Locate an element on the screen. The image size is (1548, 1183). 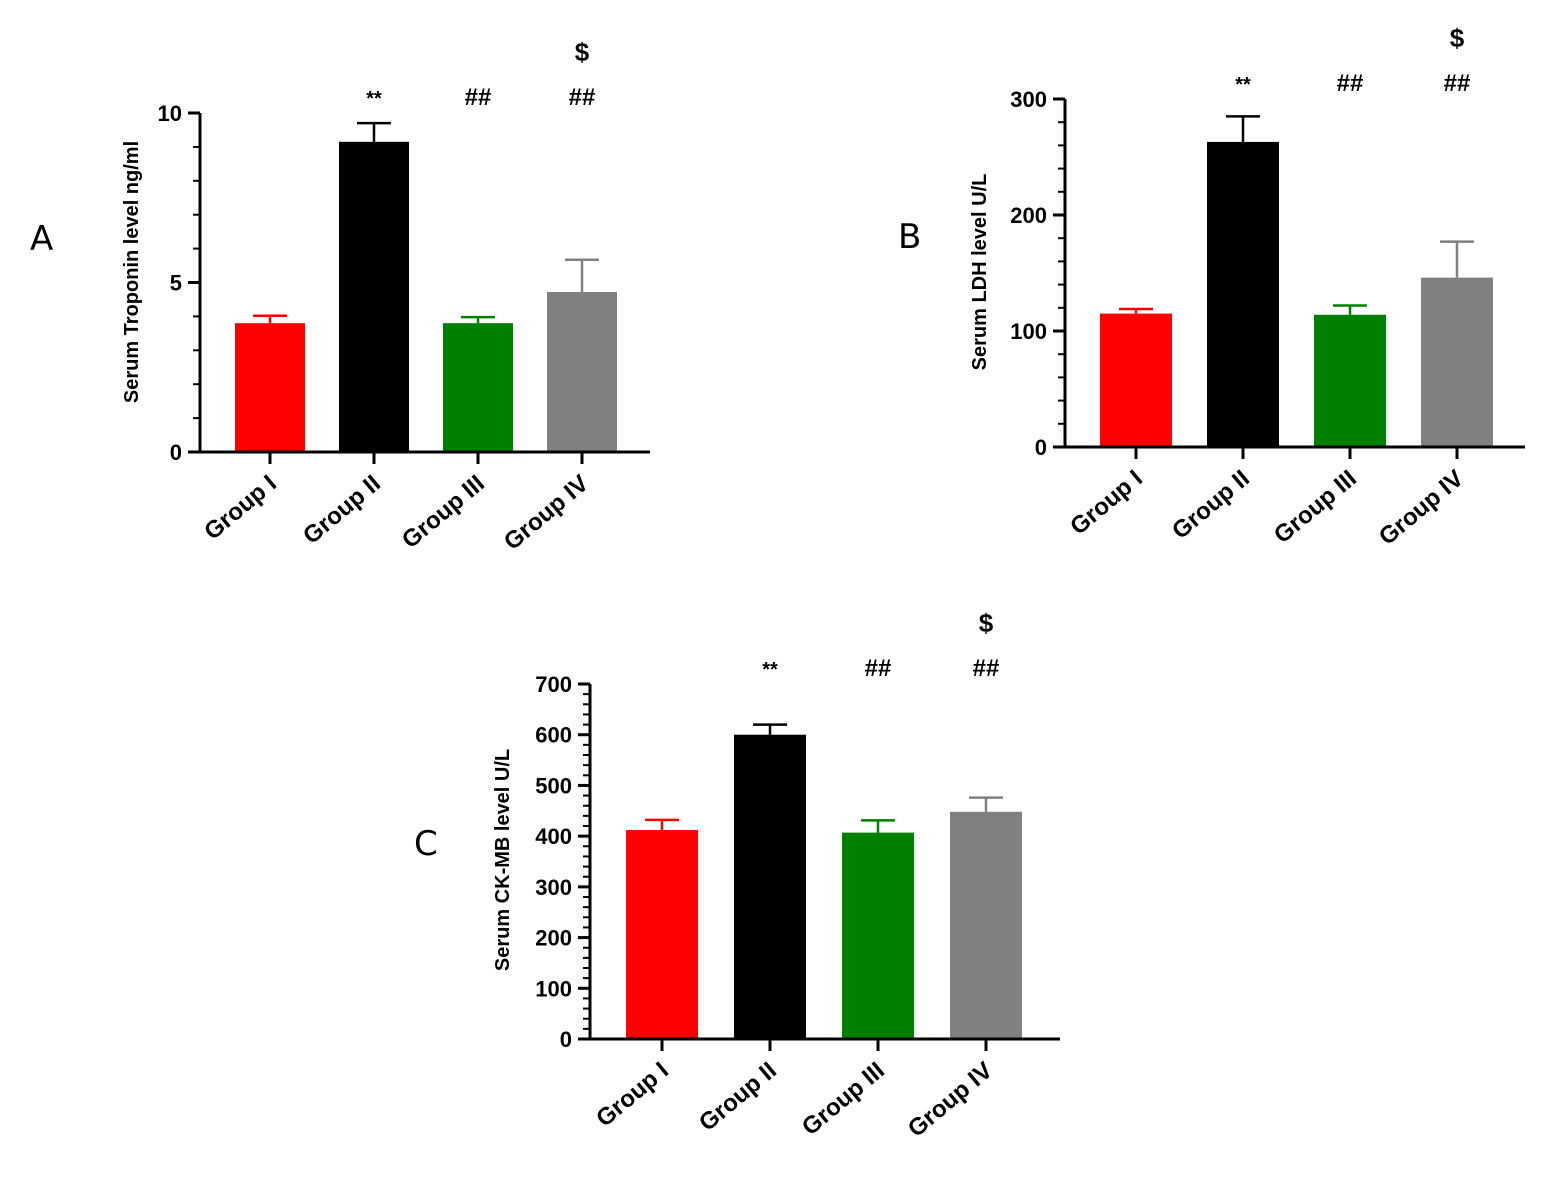
y-tick-label: 700 is located at coordinates (553, 684).